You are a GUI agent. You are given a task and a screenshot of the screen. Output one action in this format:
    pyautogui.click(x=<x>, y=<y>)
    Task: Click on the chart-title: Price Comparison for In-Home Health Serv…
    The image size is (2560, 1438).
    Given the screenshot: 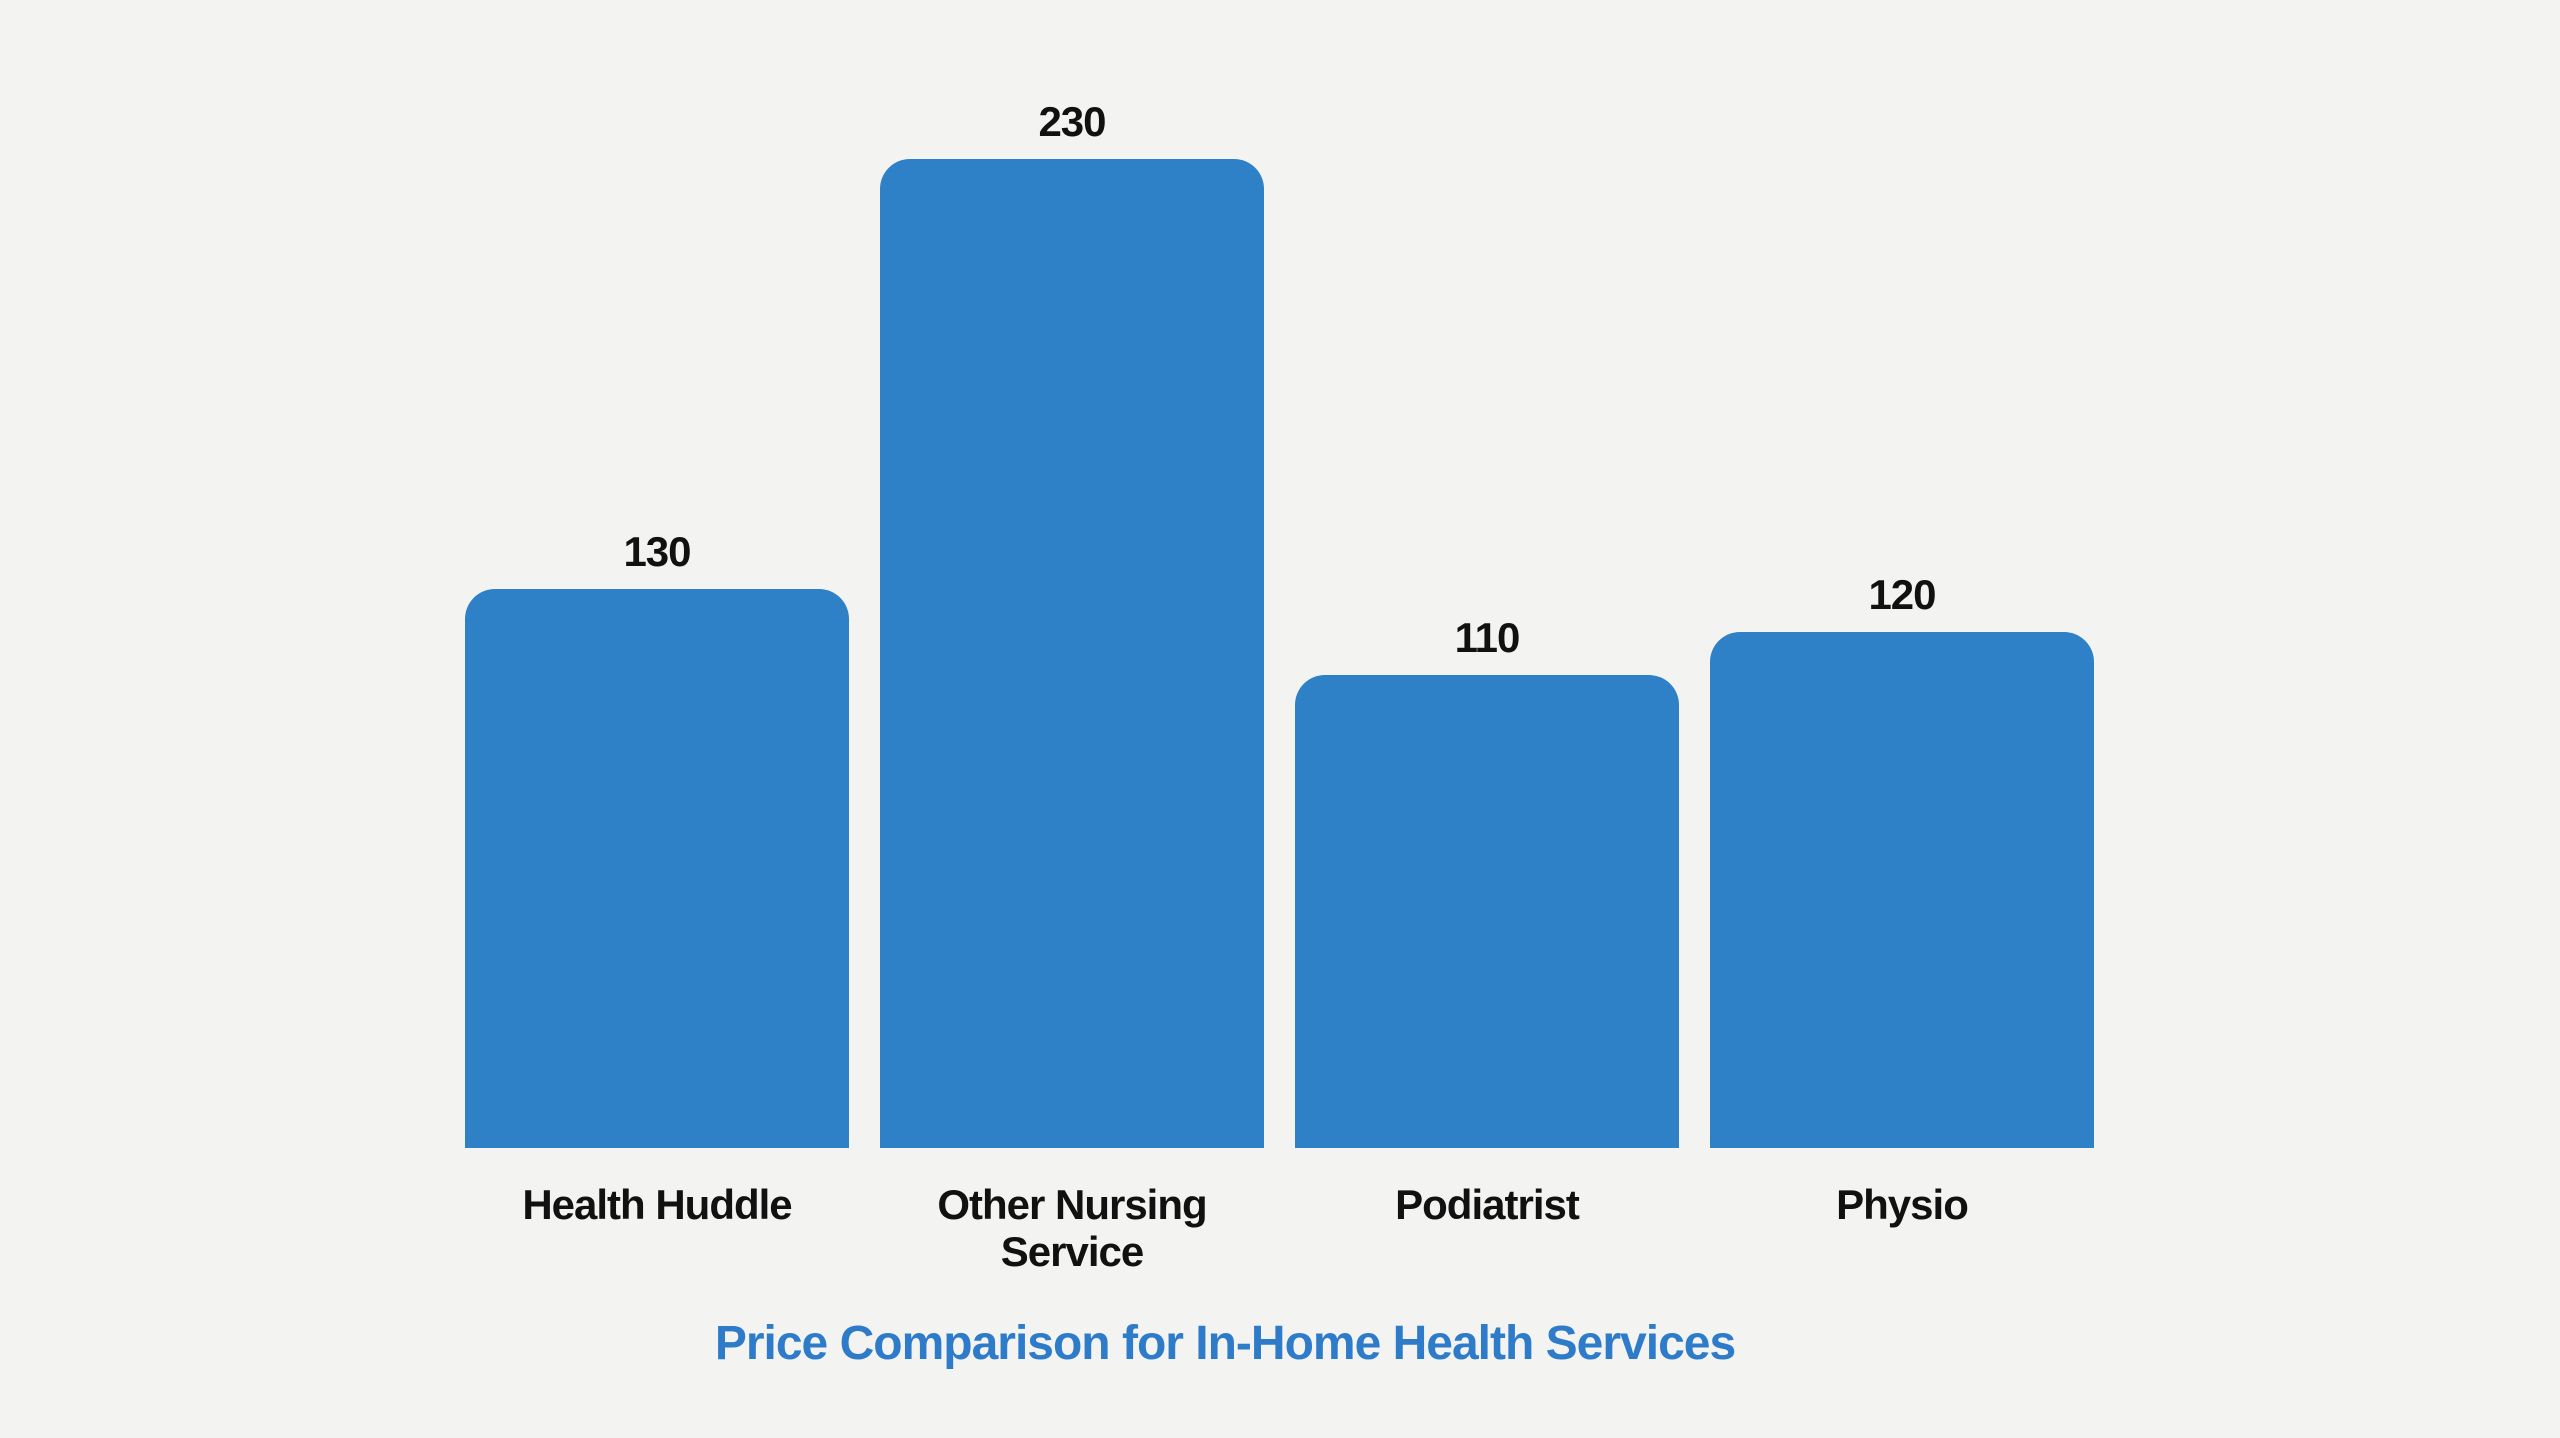 What is the action you would take?
    pyautogui.click(x=1225, y=1343)
    